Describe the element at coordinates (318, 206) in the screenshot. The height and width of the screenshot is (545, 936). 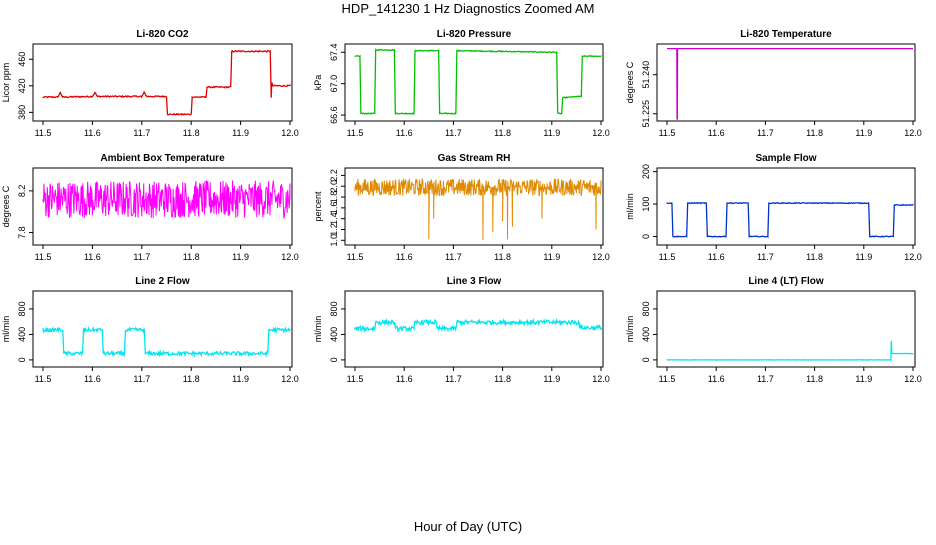
I see `y-axis-label: percent` at that location.